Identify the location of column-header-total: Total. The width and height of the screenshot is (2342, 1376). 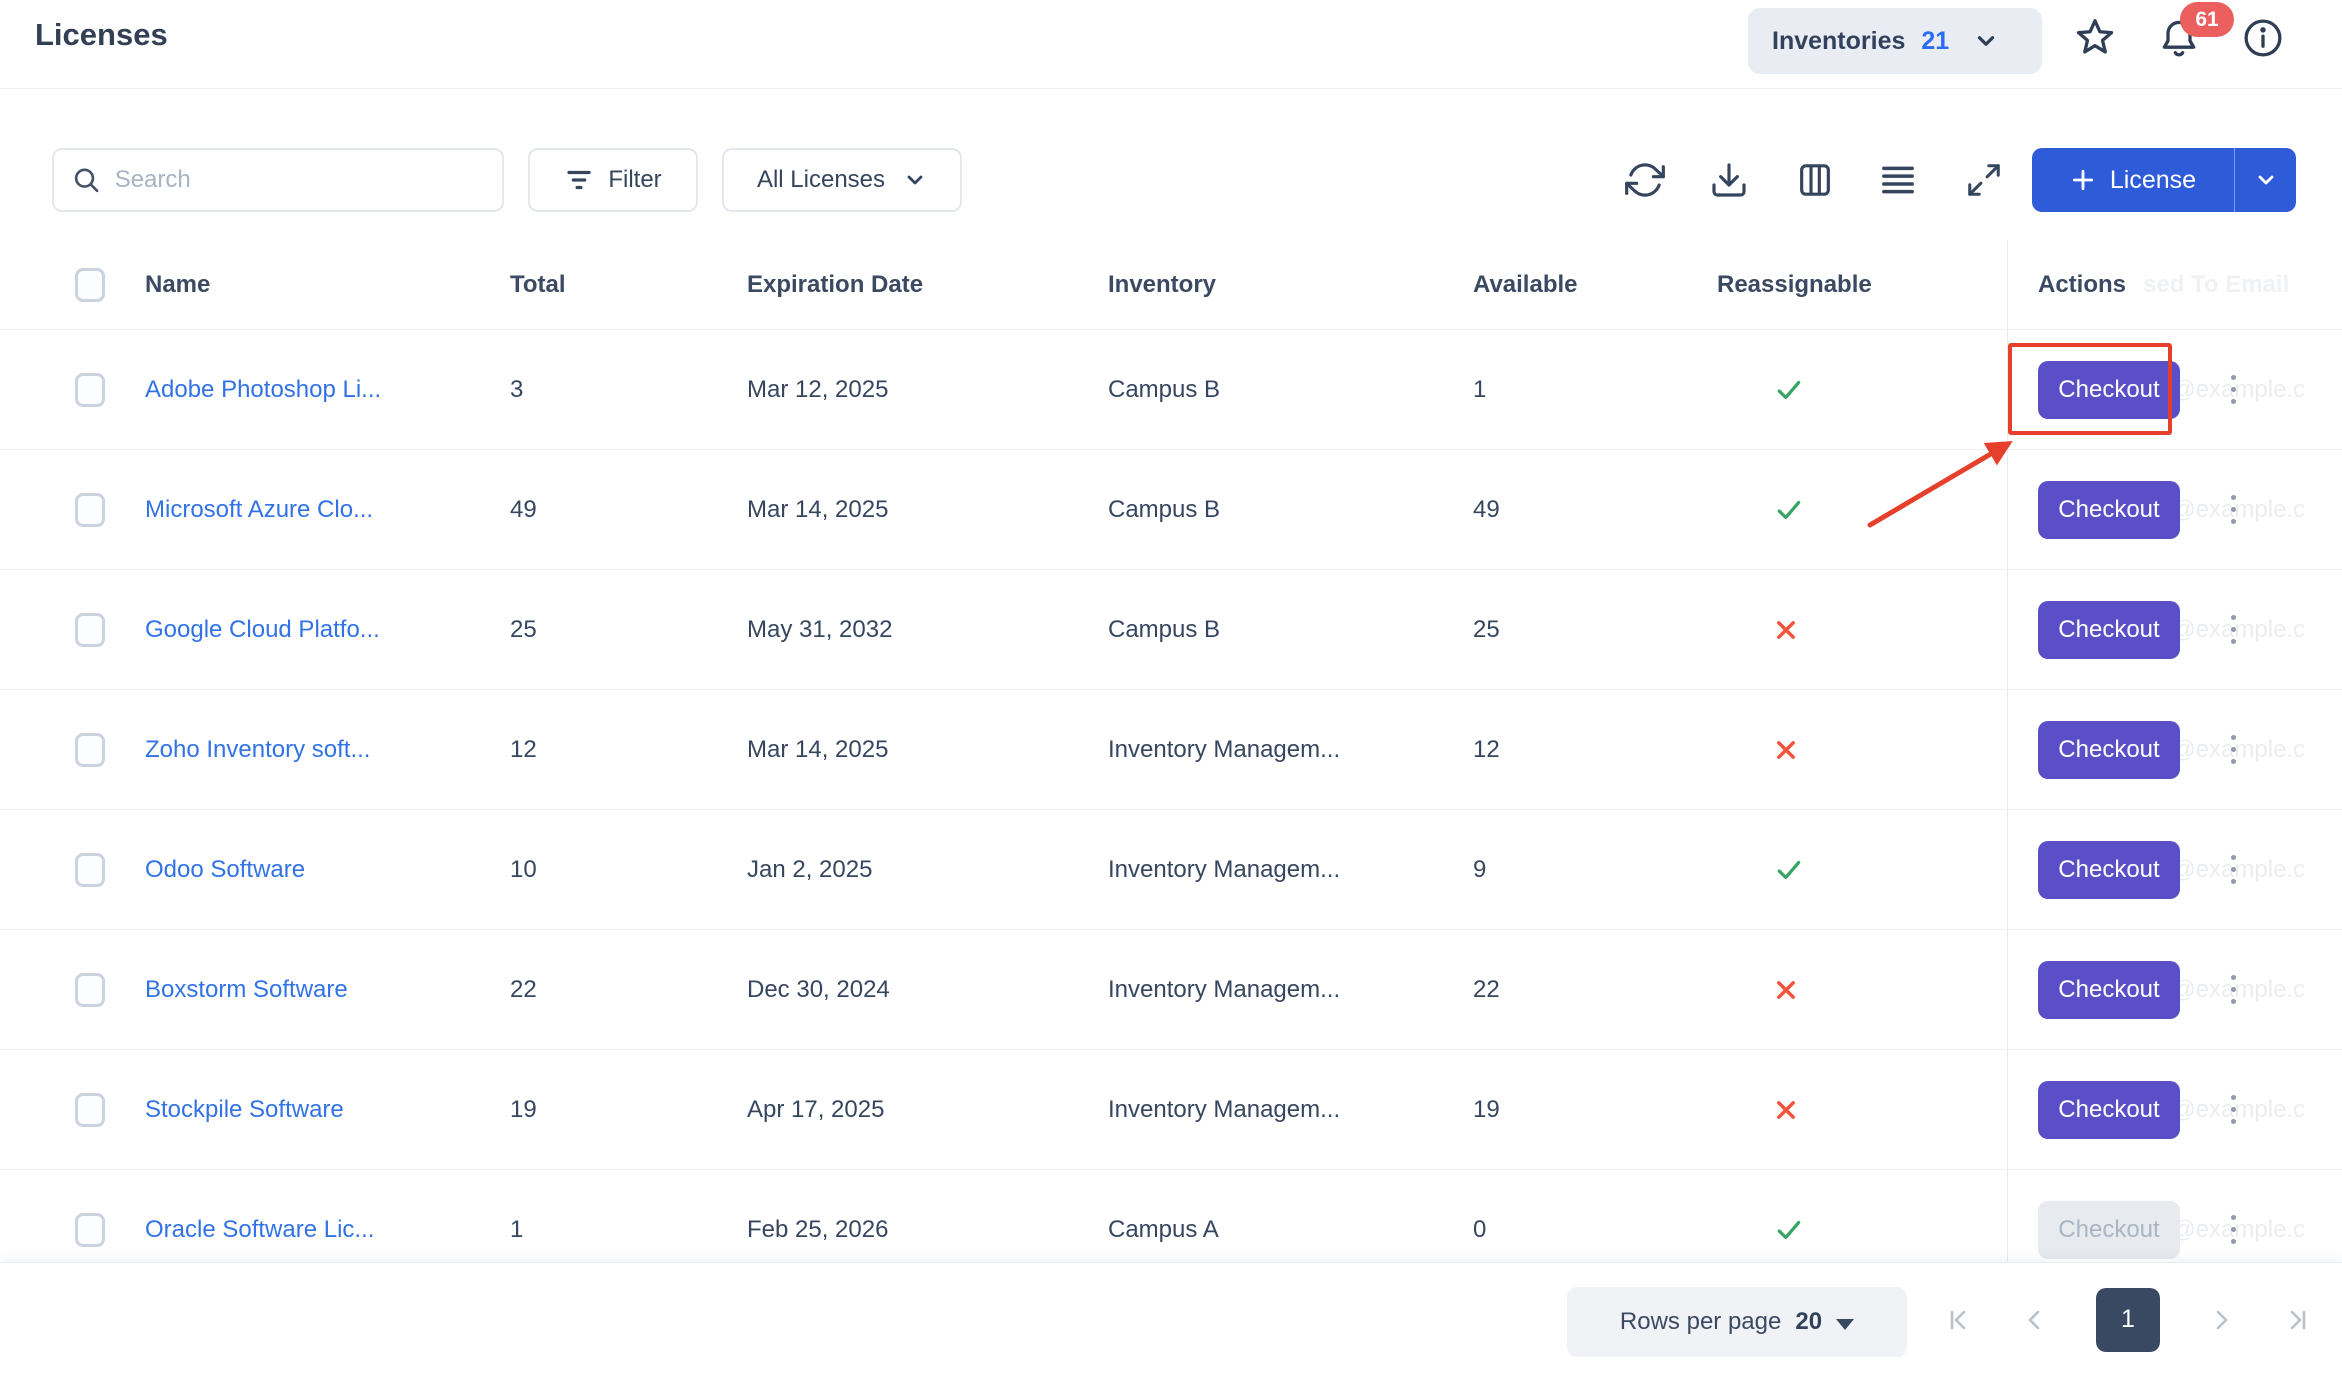
(538, 284).